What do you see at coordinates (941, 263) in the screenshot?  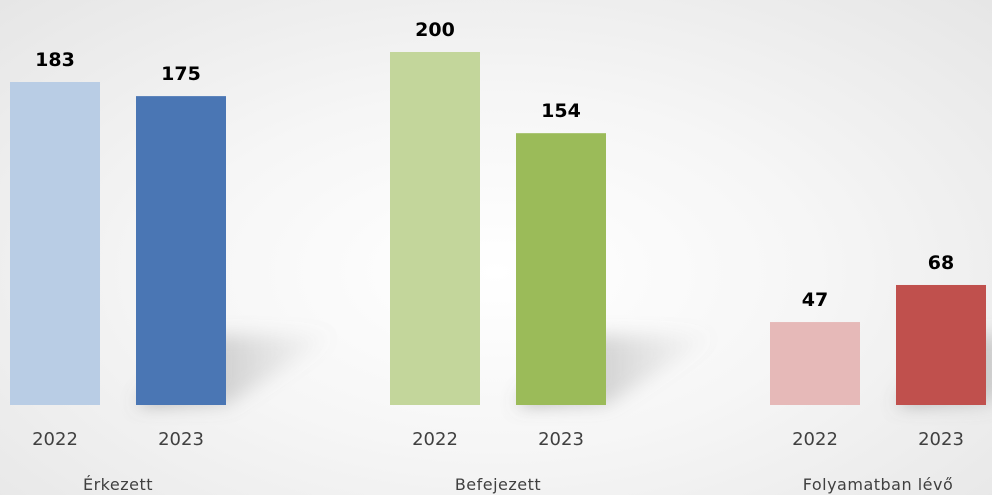 I see `data-label: 68` at bounding box center [941, 263].